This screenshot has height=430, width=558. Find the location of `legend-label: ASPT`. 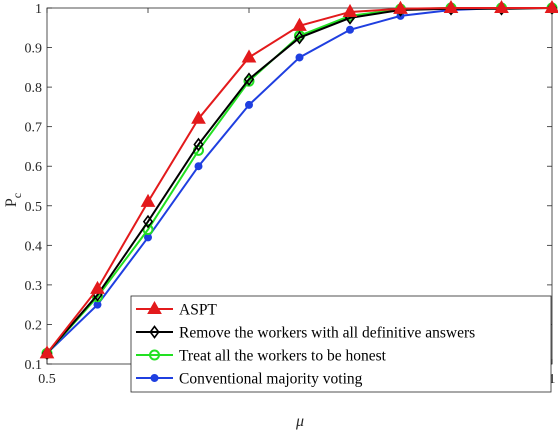

legend-label: ASPT is located at coordinates (198, 310).